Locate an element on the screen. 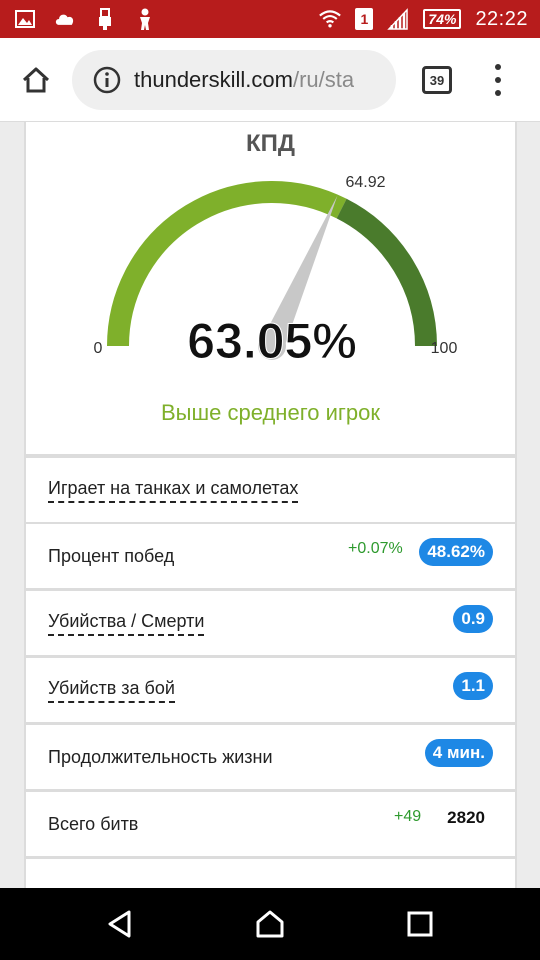 The width and height of the screenshot is (540, 960). cloud-icon is located at coordinates (65, 19).